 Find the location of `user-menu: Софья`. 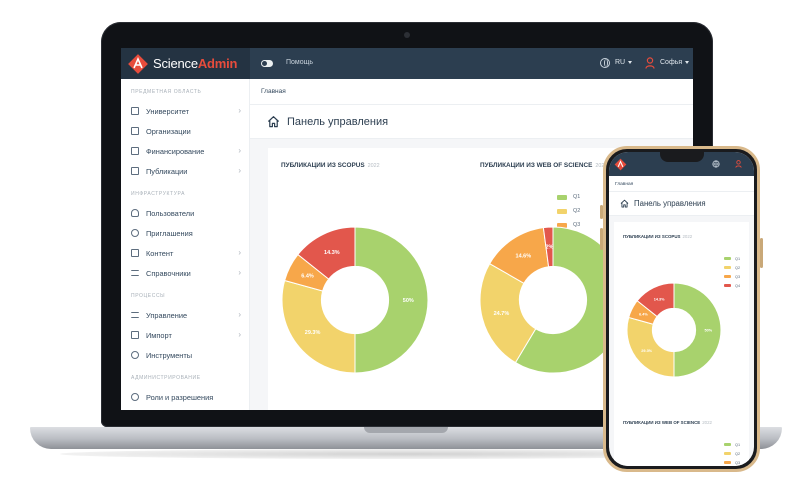

user-menu: Софья is located at coordinates (675, 62).